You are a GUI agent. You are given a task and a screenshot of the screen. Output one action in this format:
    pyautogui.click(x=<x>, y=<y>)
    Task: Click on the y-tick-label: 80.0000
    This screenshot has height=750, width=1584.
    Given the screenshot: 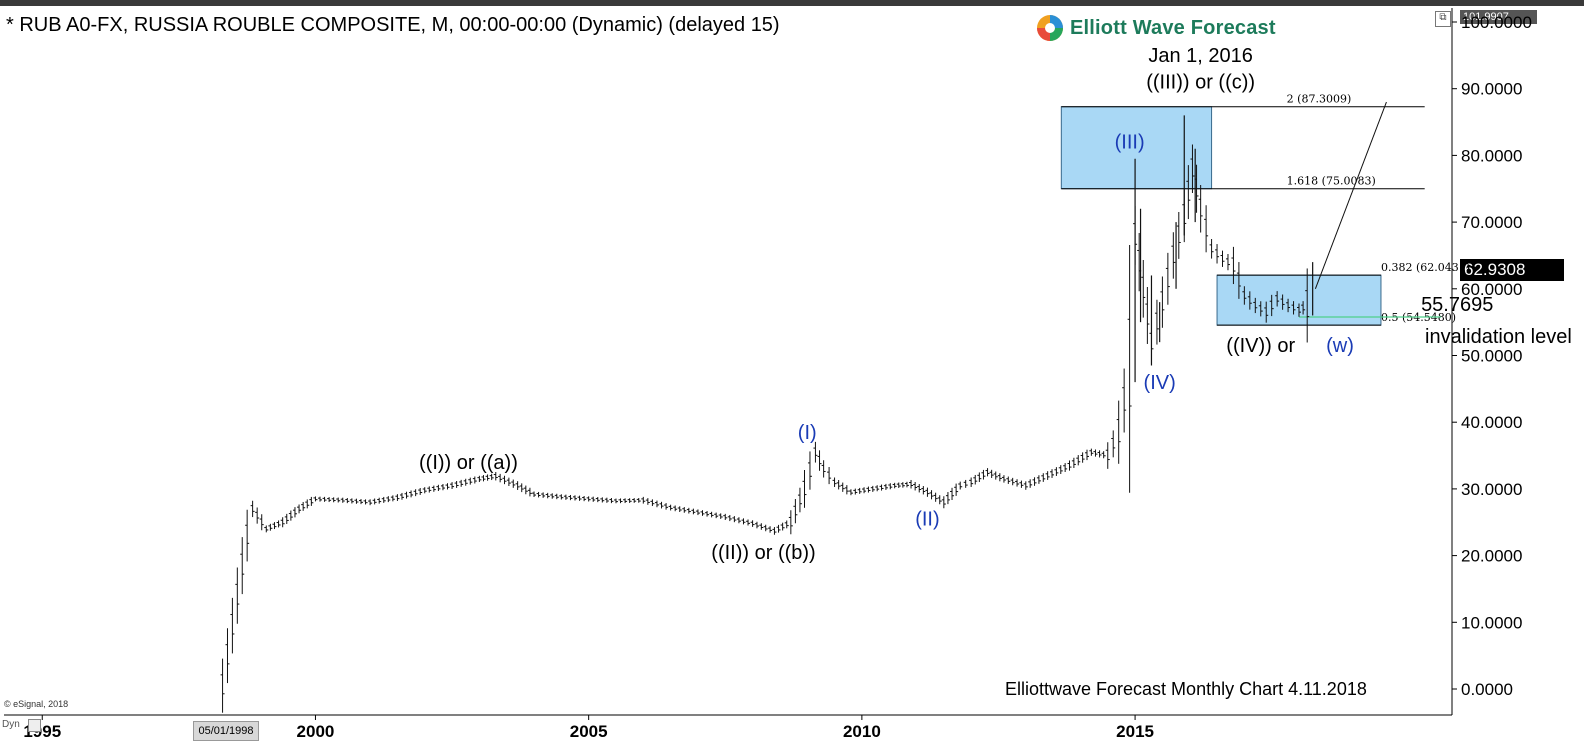 What is the action you would take?
    pyautogui.click(x=1491, y=155)
    